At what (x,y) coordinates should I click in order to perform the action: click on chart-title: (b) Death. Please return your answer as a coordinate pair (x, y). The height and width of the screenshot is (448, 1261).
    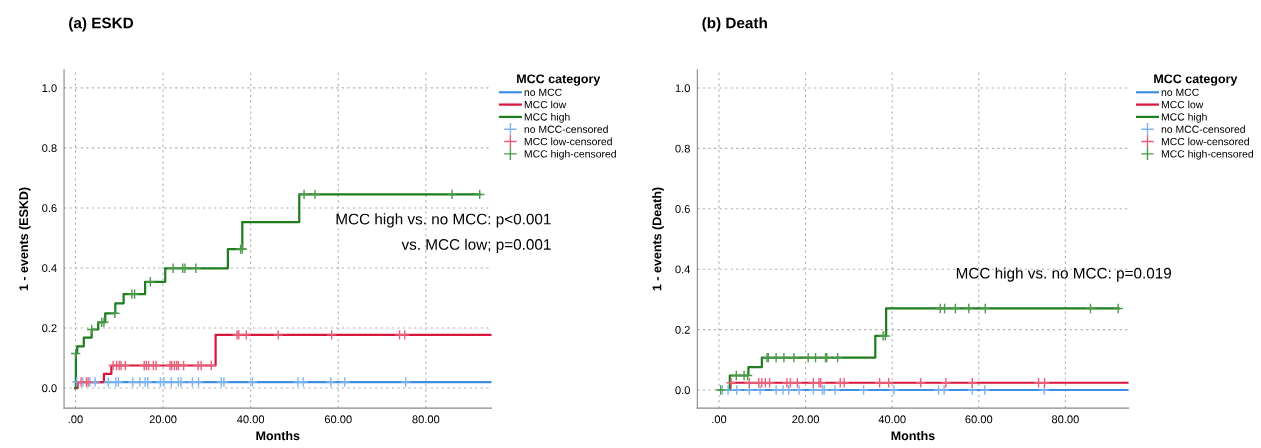
    Looking at the image, I should click on (734, 24).